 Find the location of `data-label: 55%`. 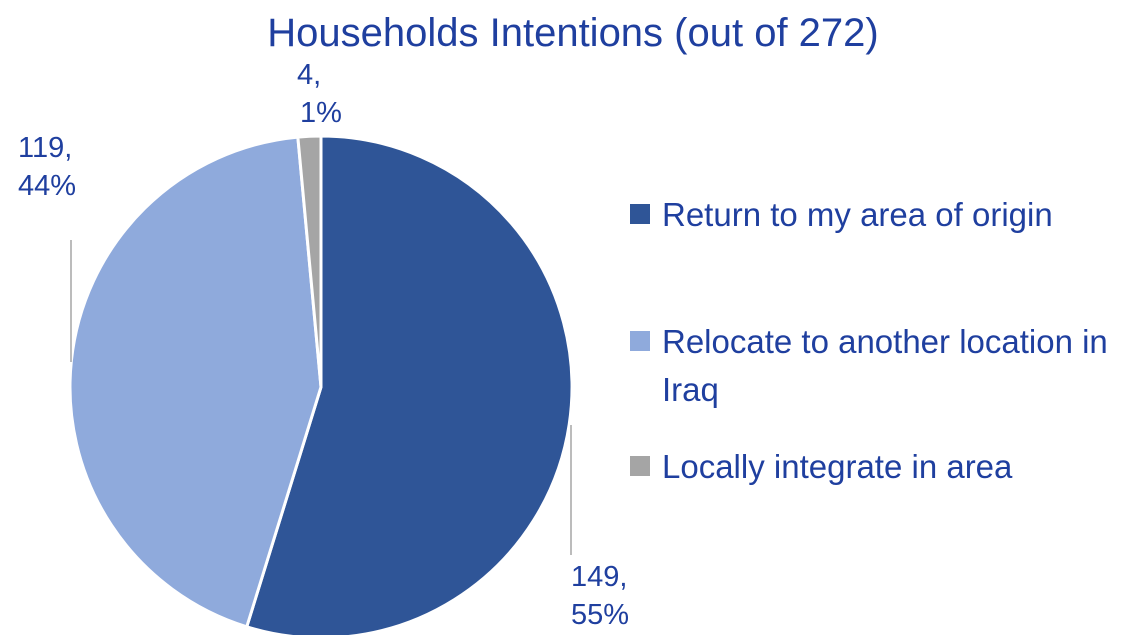

data-label: 55% is located at coordinates (600, 615).